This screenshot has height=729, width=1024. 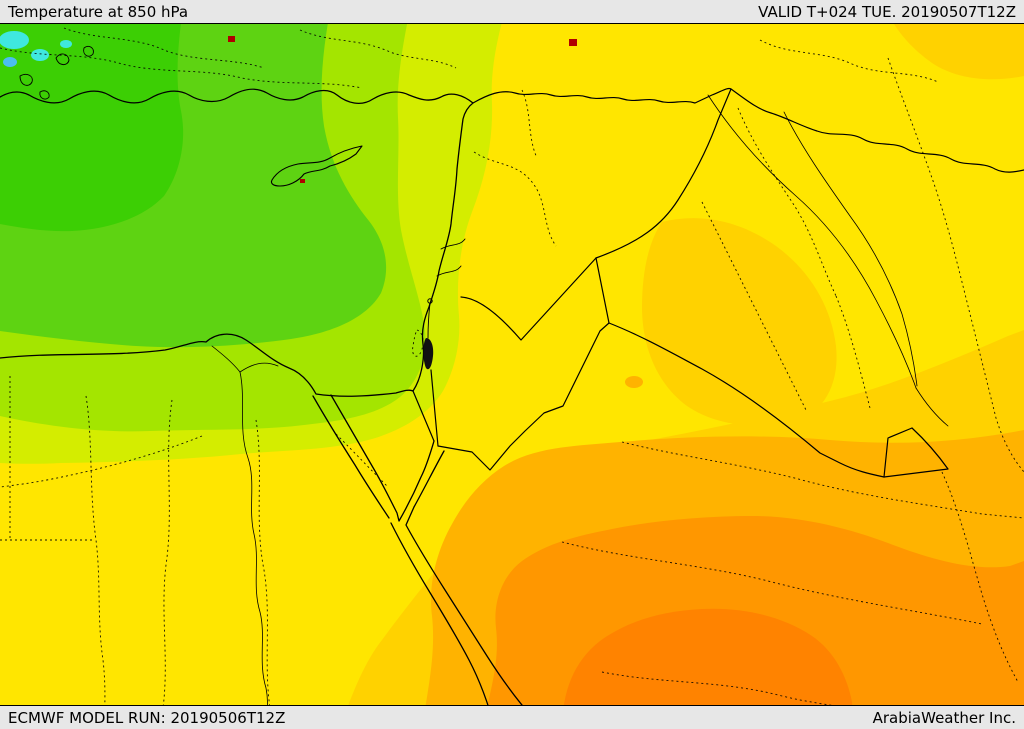 I want to click on map-marks, so click(x=402, y=109).